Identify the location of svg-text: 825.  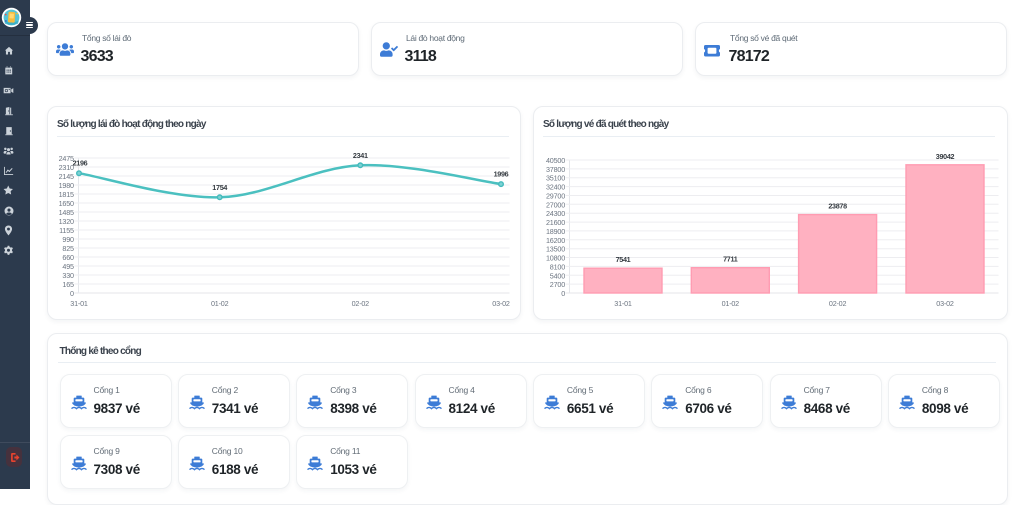
(68, 248).